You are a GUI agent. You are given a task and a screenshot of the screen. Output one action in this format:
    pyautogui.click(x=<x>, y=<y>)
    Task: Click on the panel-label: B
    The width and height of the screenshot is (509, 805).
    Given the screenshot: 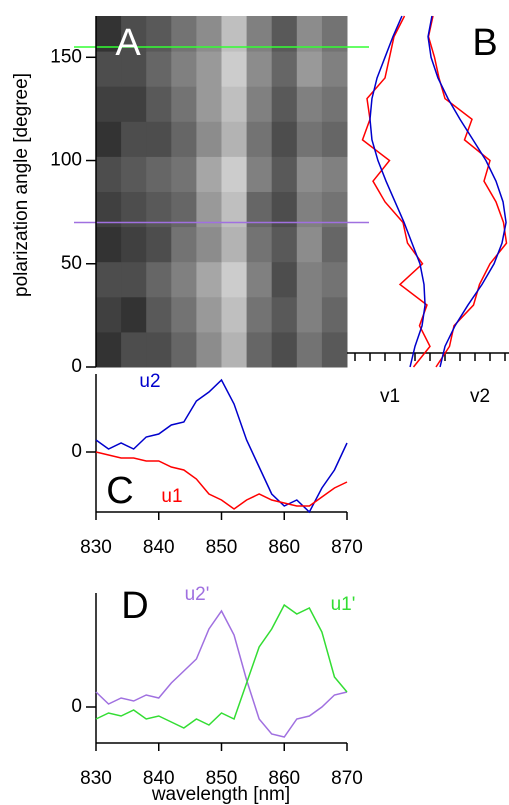 What is the action you would take?
    pyautogui.click(x=484, y=43)
    